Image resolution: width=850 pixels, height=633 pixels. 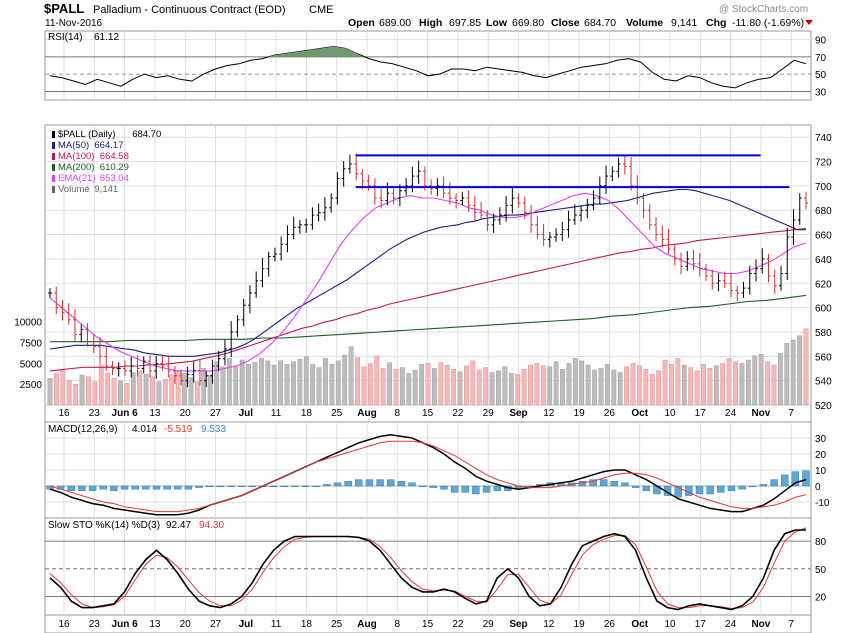 What do you see at coordinates (213, 429) in the screenshot?
I see `macd-hist-value: 9.533` at bounding box center [213, 429].